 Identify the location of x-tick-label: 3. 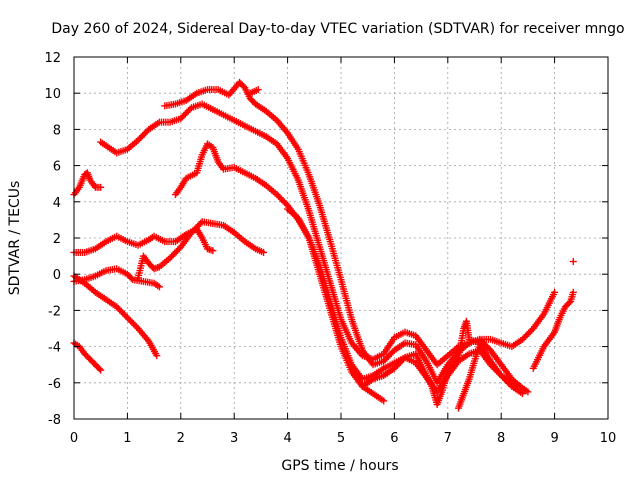
(234, 438).